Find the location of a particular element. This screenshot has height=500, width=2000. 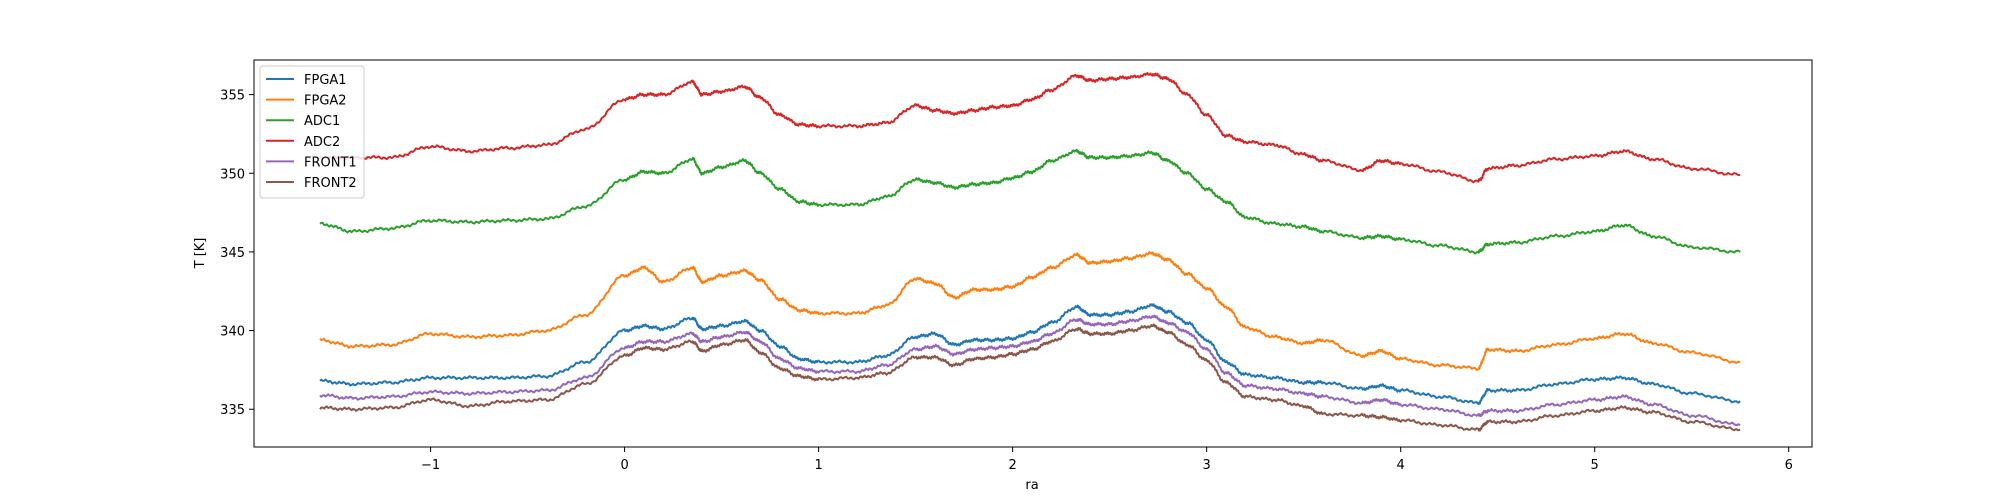

legend: FPGA1 FPGA2 ADC1 ADC2 FRONT1 FRONT2 is located at coordinates (312, 132).